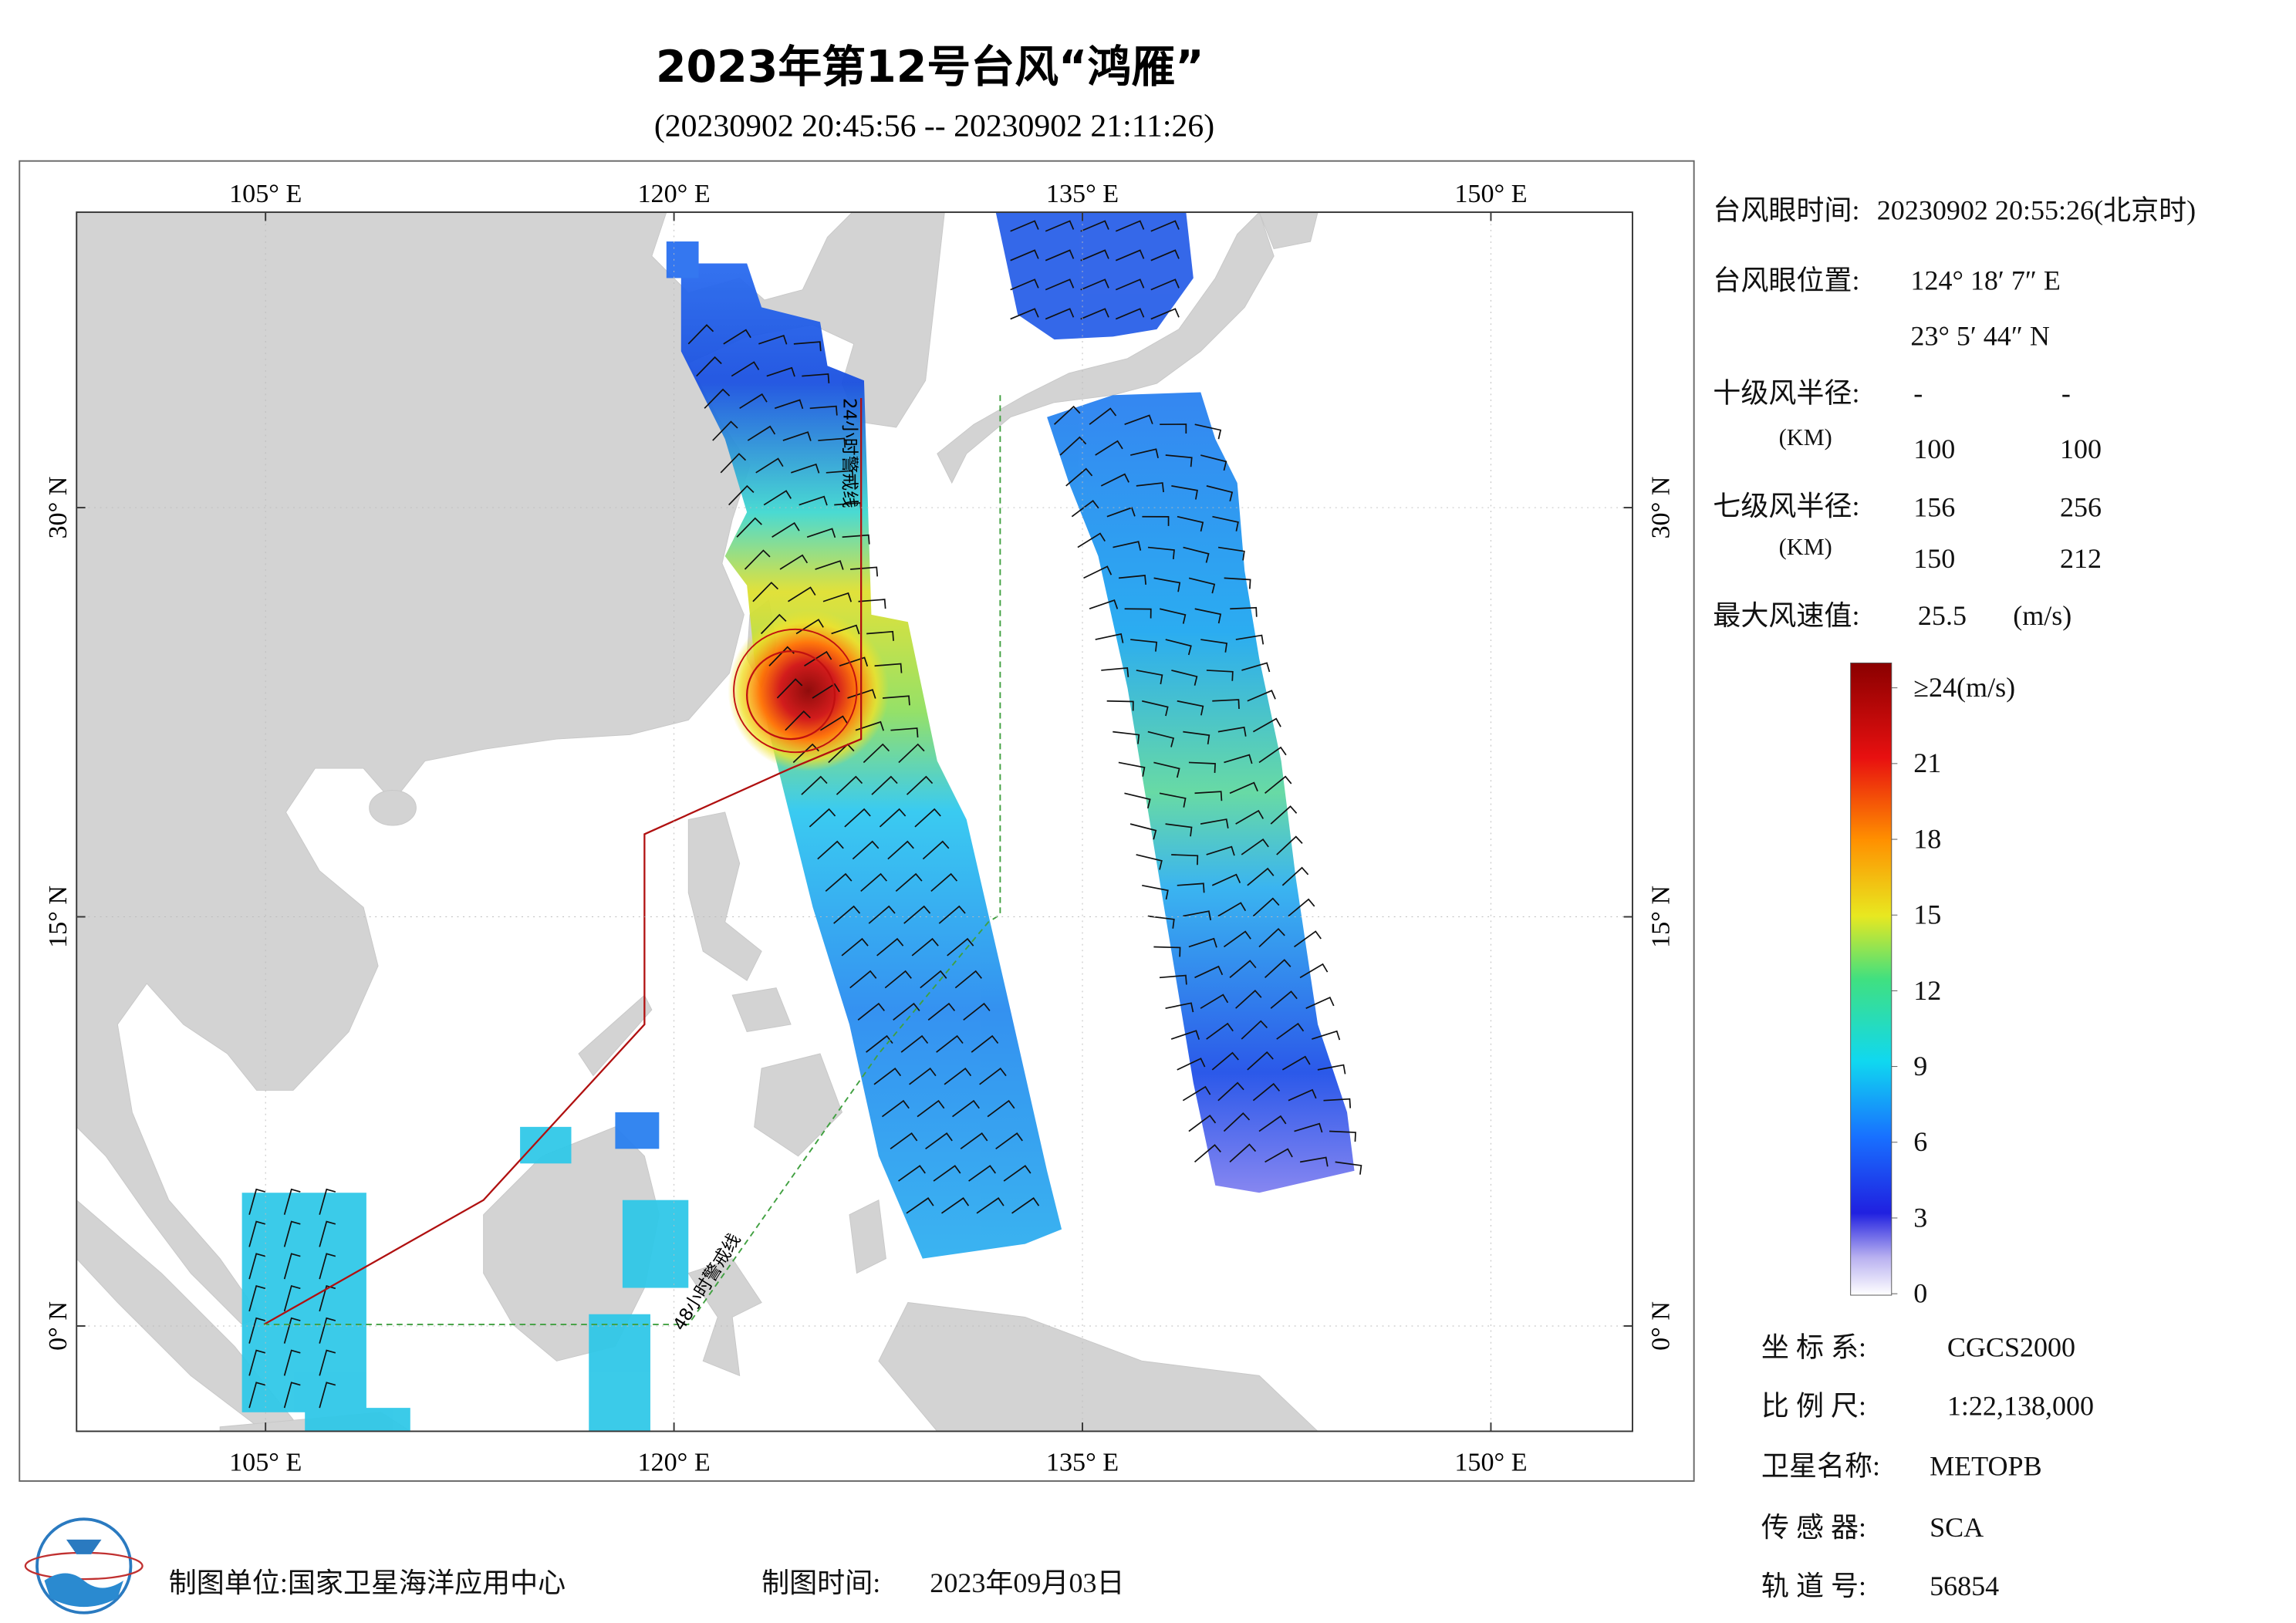 The width and height of the screenshot is (2296, 1623). What do you see at coordinates (1953, 990) in the screenshot?
I see `colorbar-ticks: 0 3 6 9 12 15 18 21 ≥24(m/s)` at bounding box center [1953, 990].